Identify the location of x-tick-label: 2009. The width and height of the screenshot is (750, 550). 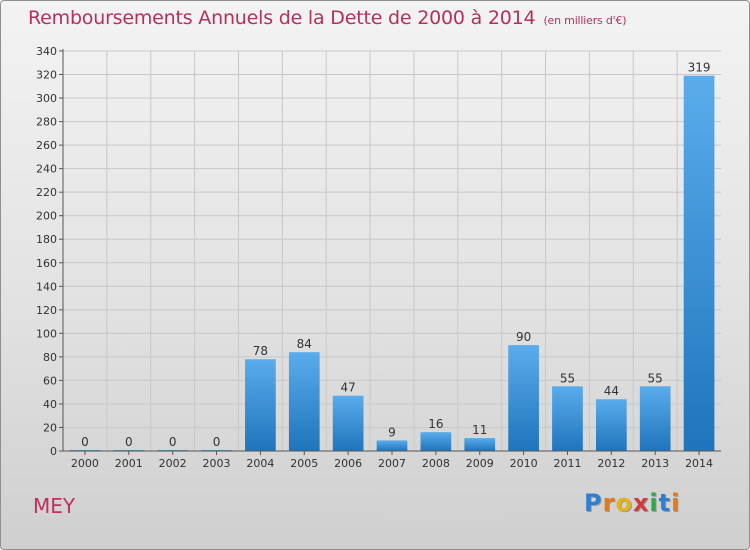
(480, 463).